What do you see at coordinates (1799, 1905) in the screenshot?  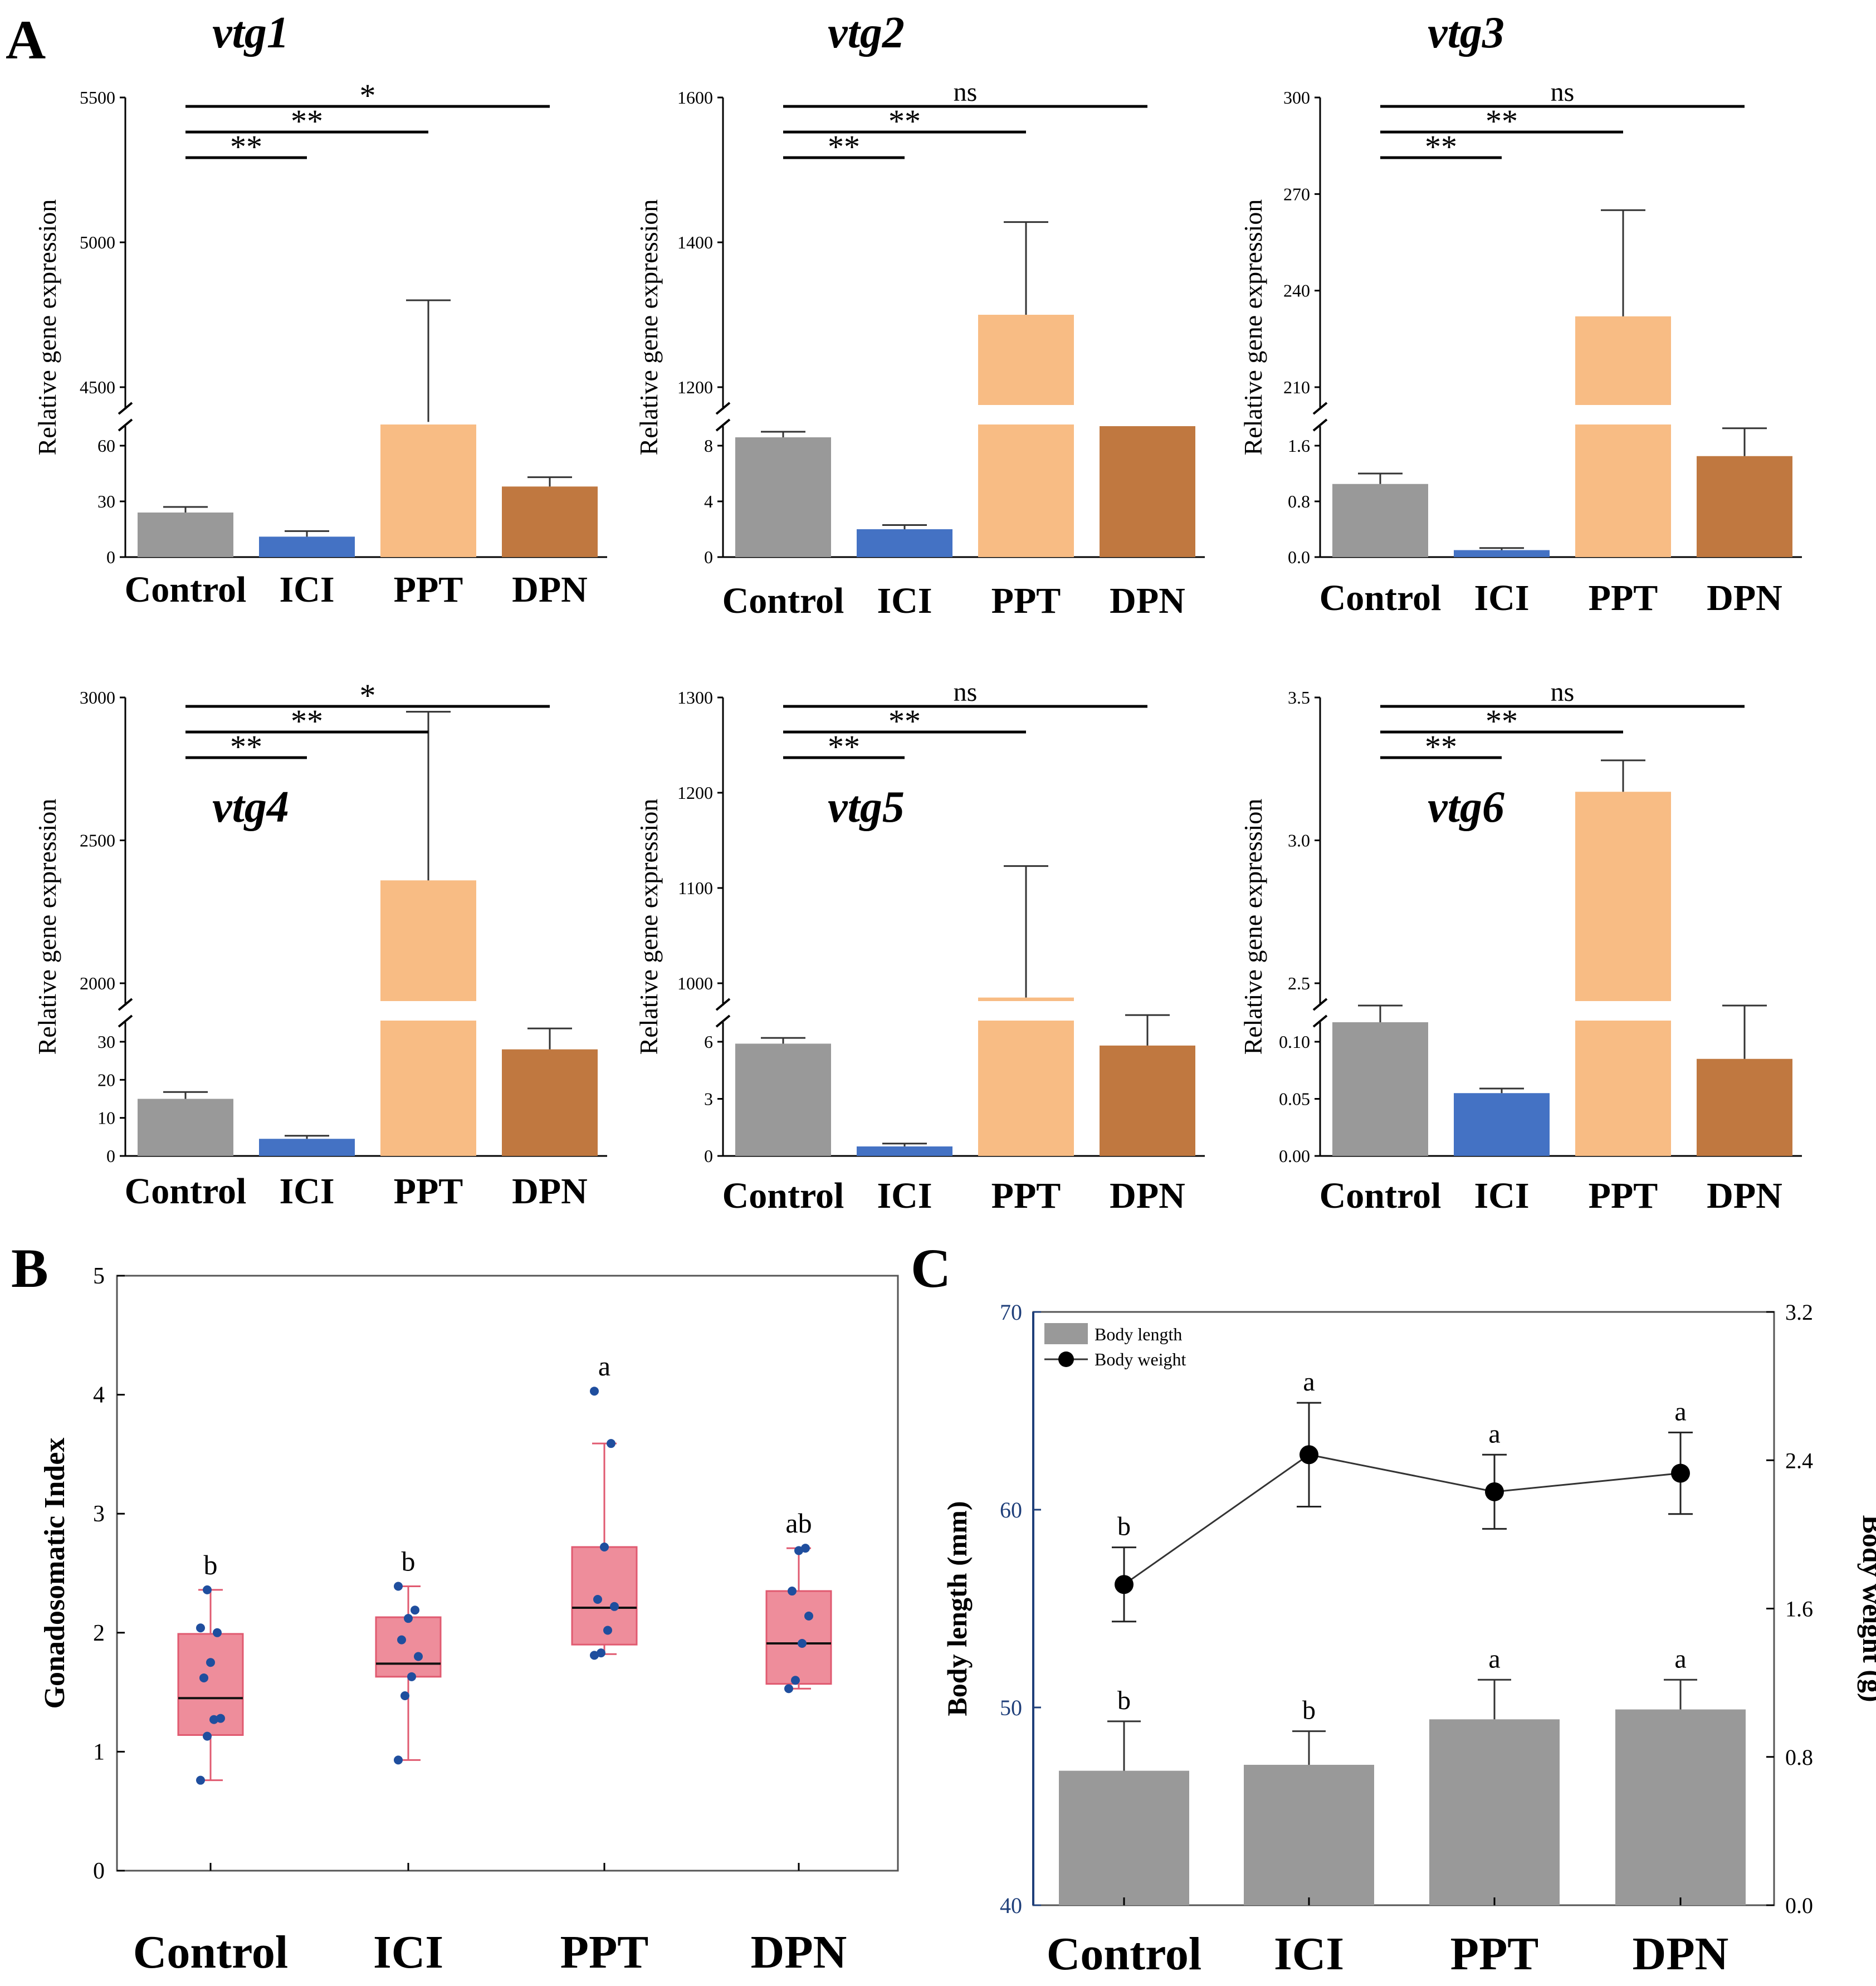 I see `right-tick-label: 0.0` at bounding box center [1799, 1905].